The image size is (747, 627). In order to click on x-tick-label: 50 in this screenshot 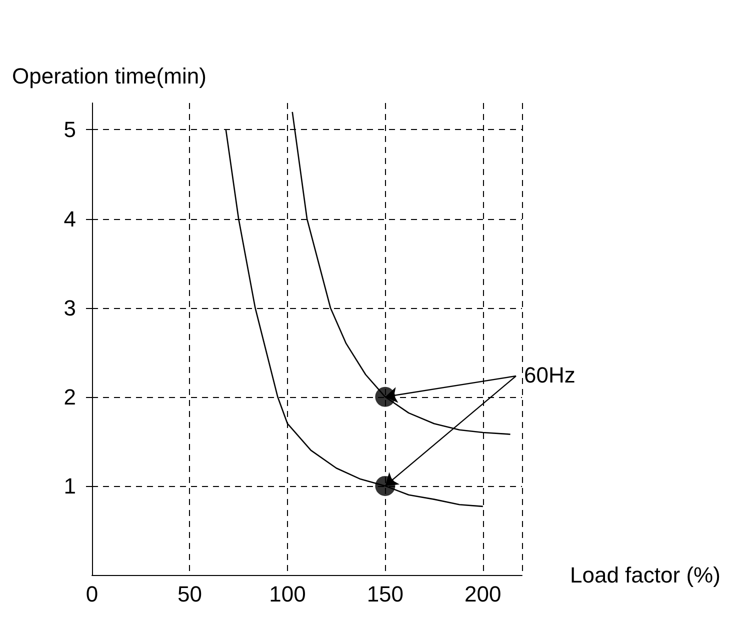, I will do `click(189, 594)`.